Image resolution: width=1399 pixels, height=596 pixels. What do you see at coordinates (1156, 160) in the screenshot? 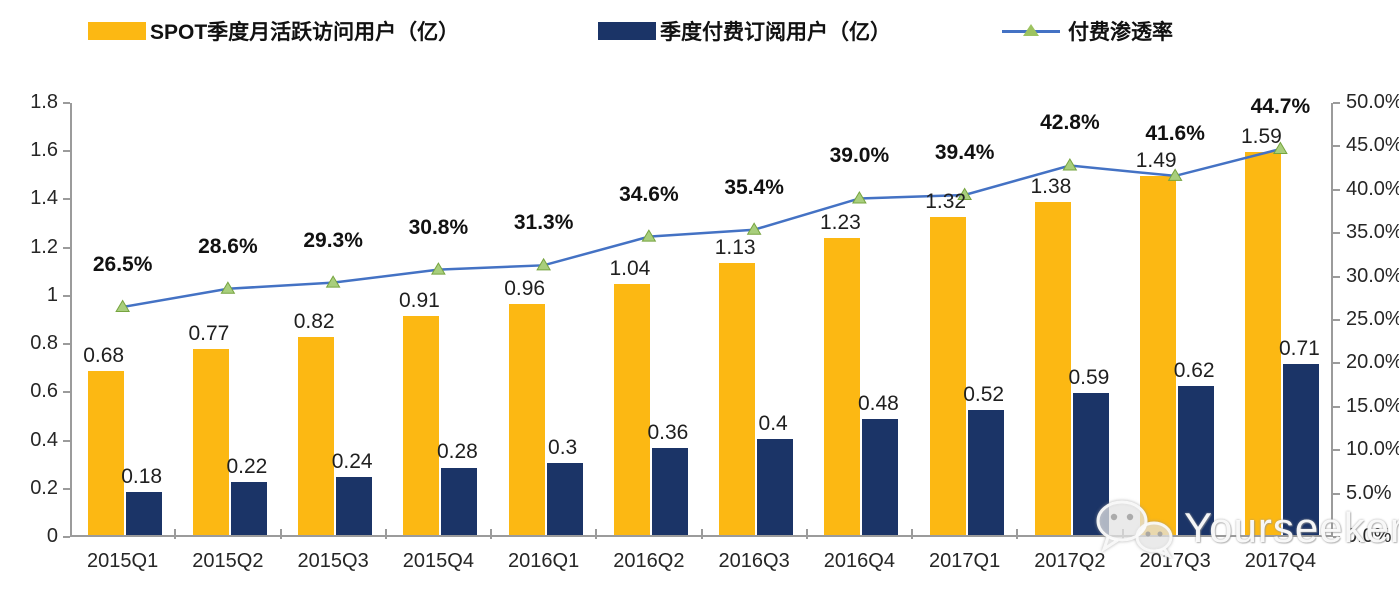
I see `bar-label-mau: 1.49` at bounding box center [1156, 160].